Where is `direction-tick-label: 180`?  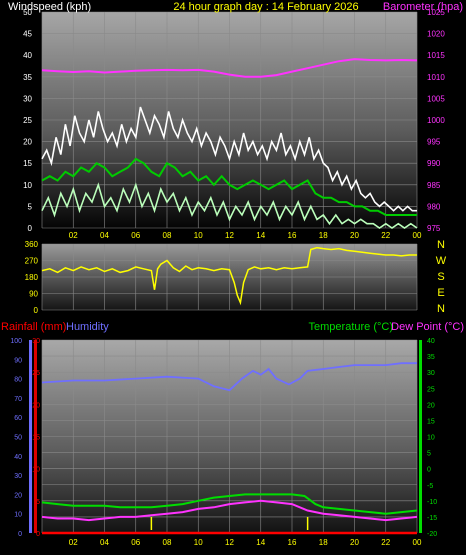 direction-tick-label: 180 is located at coordinates (32, 277).